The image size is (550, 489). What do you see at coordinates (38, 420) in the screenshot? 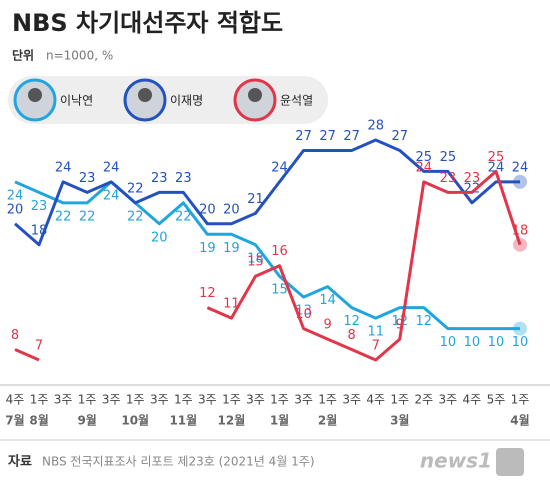
I see `month-label: 8월` at bounding box center [38, 420].